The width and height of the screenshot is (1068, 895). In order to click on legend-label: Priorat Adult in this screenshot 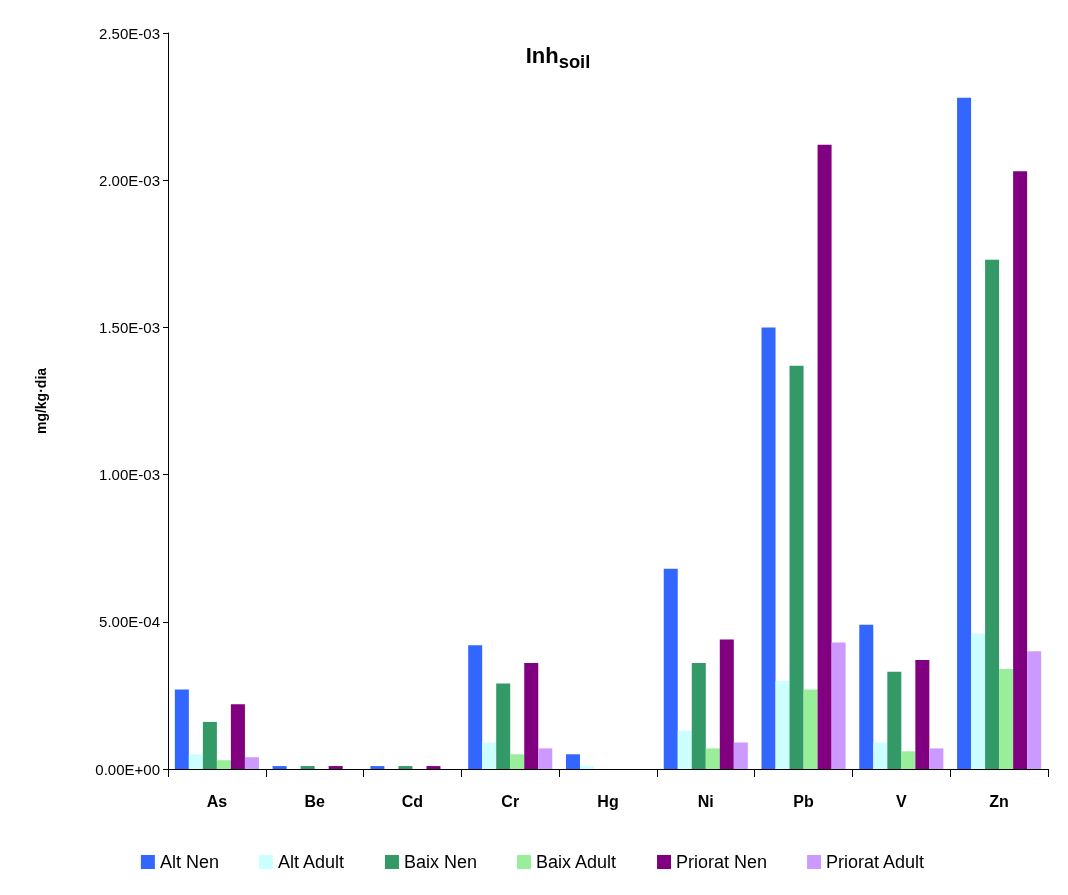, I will do `click(875, 862)`.